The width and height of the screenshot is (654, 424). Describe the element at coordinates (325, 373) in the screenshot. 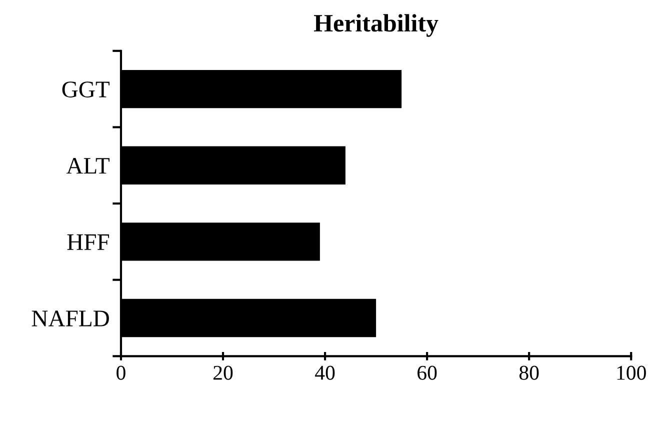

I see `x-tick-label: 40` at that location.